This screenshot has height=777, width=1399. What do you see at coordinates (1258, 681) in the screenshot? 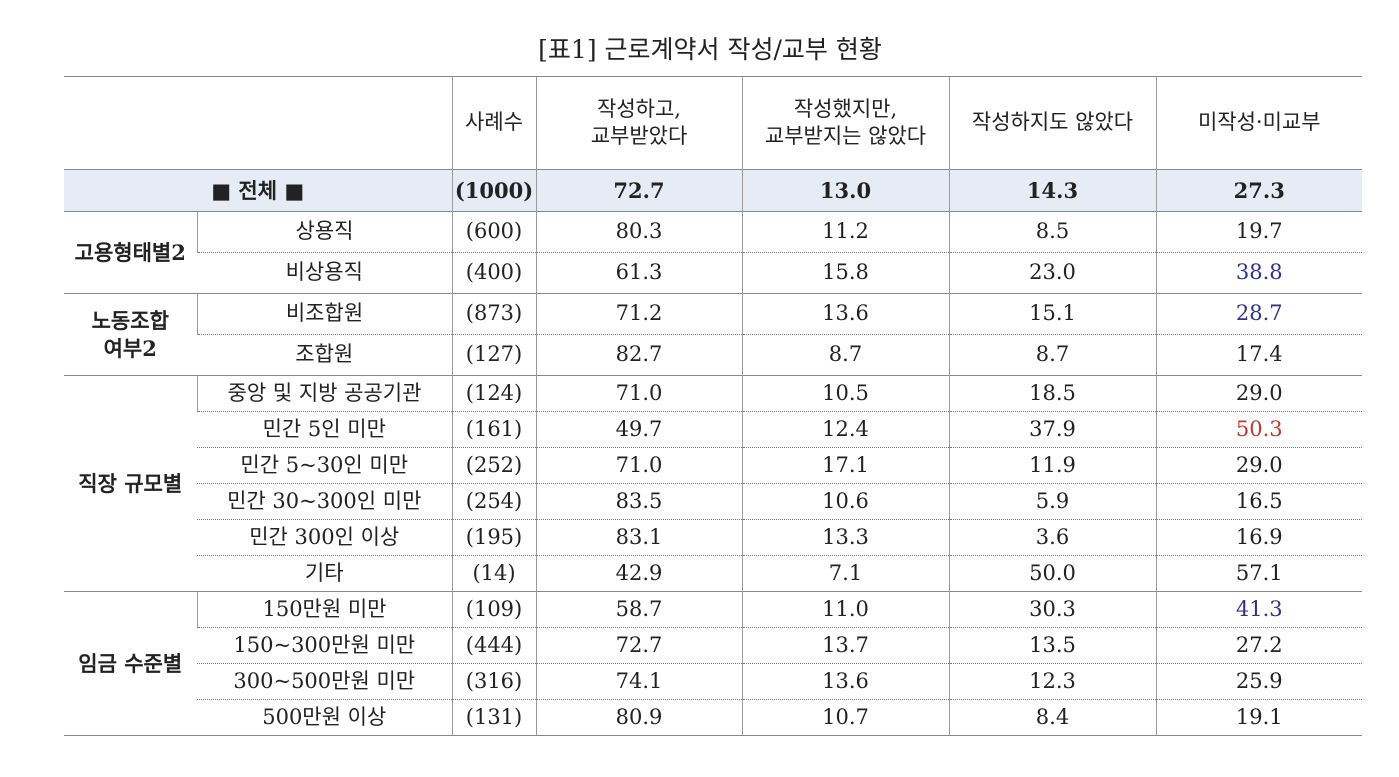
I see `cell: 25.9` at bounding box center [1258, 681].